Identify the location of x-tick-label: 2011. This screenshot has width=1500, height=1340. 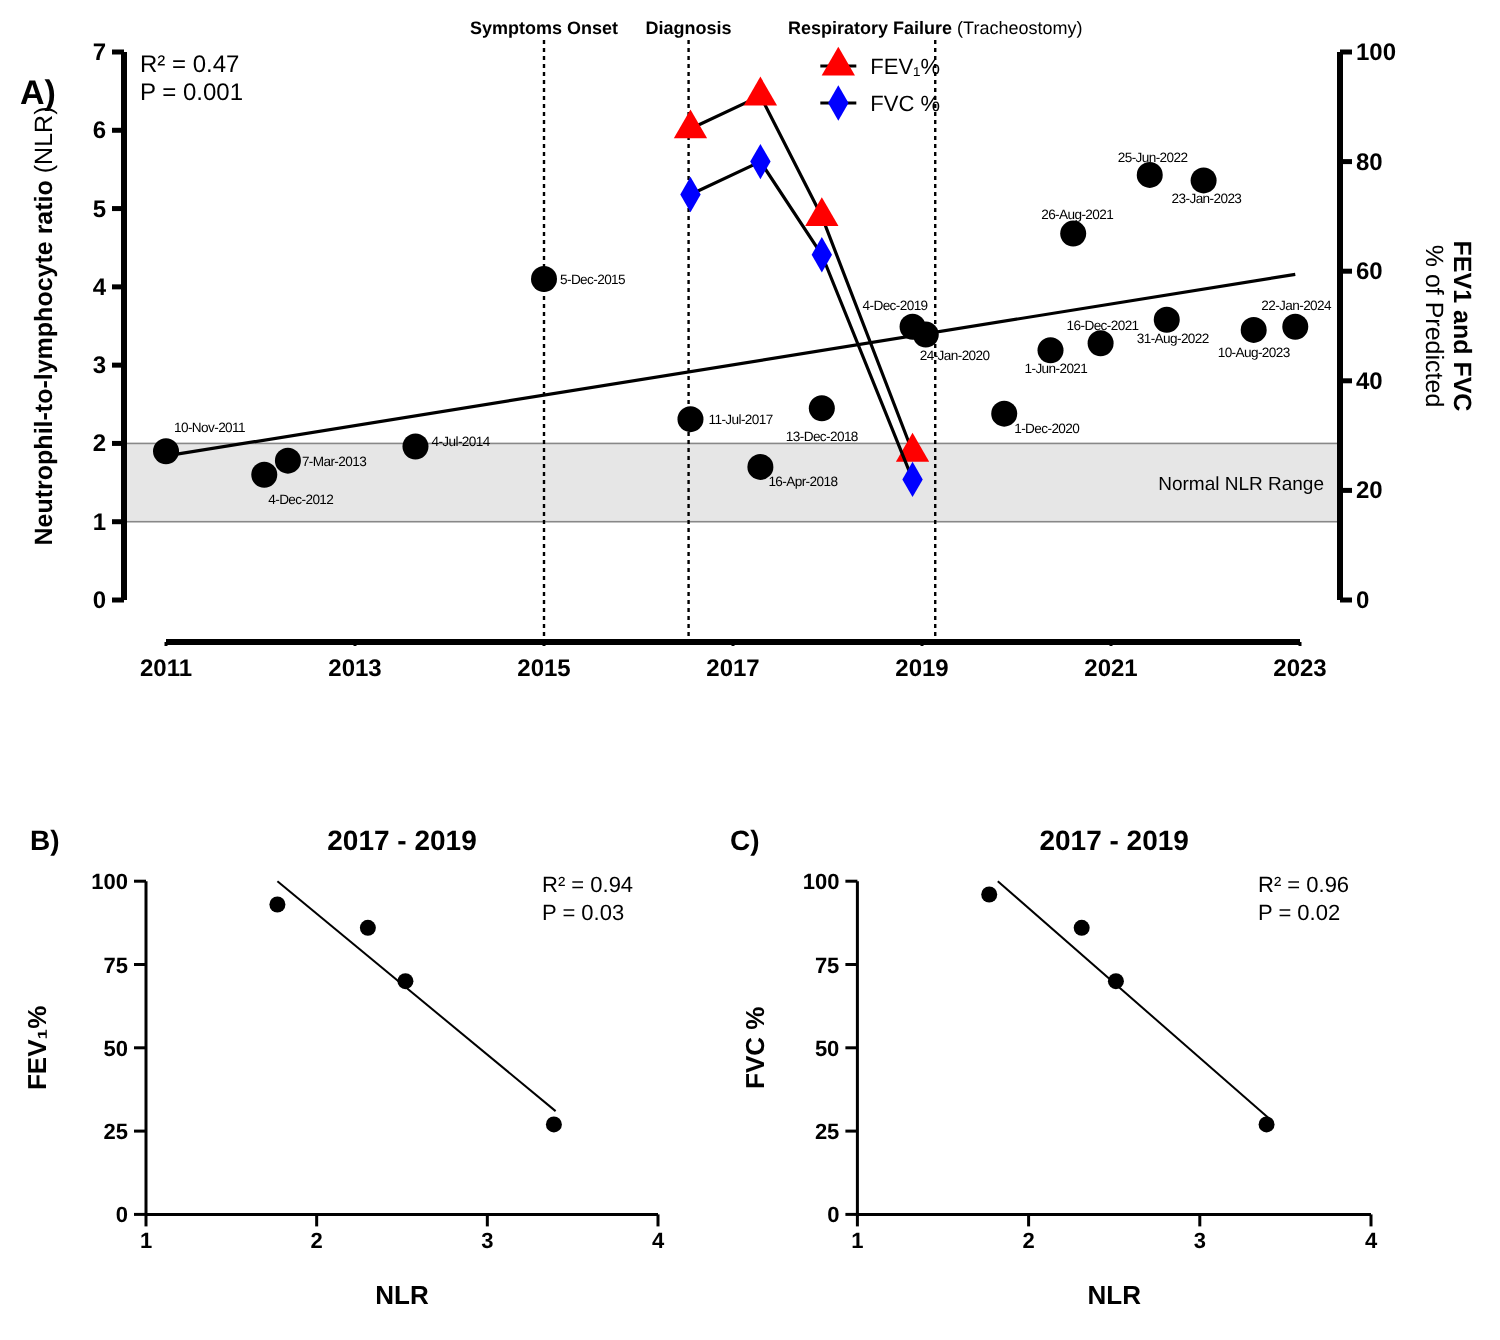
(166, 668).